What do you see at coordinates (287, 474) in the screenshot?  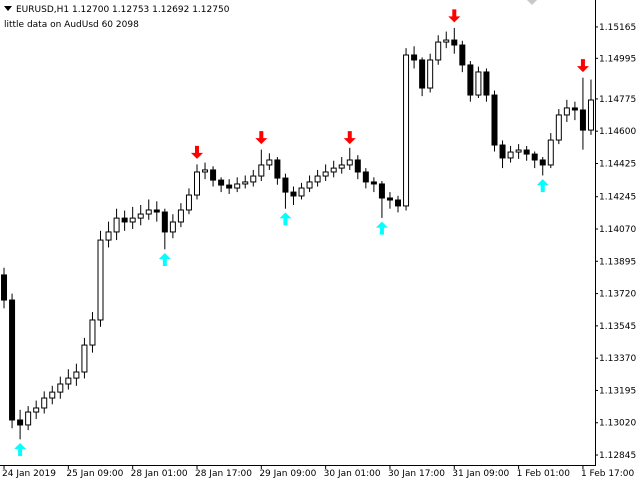 I see `x-tick-label: 29 Jan 09:00` at bounding box center [287, 474].